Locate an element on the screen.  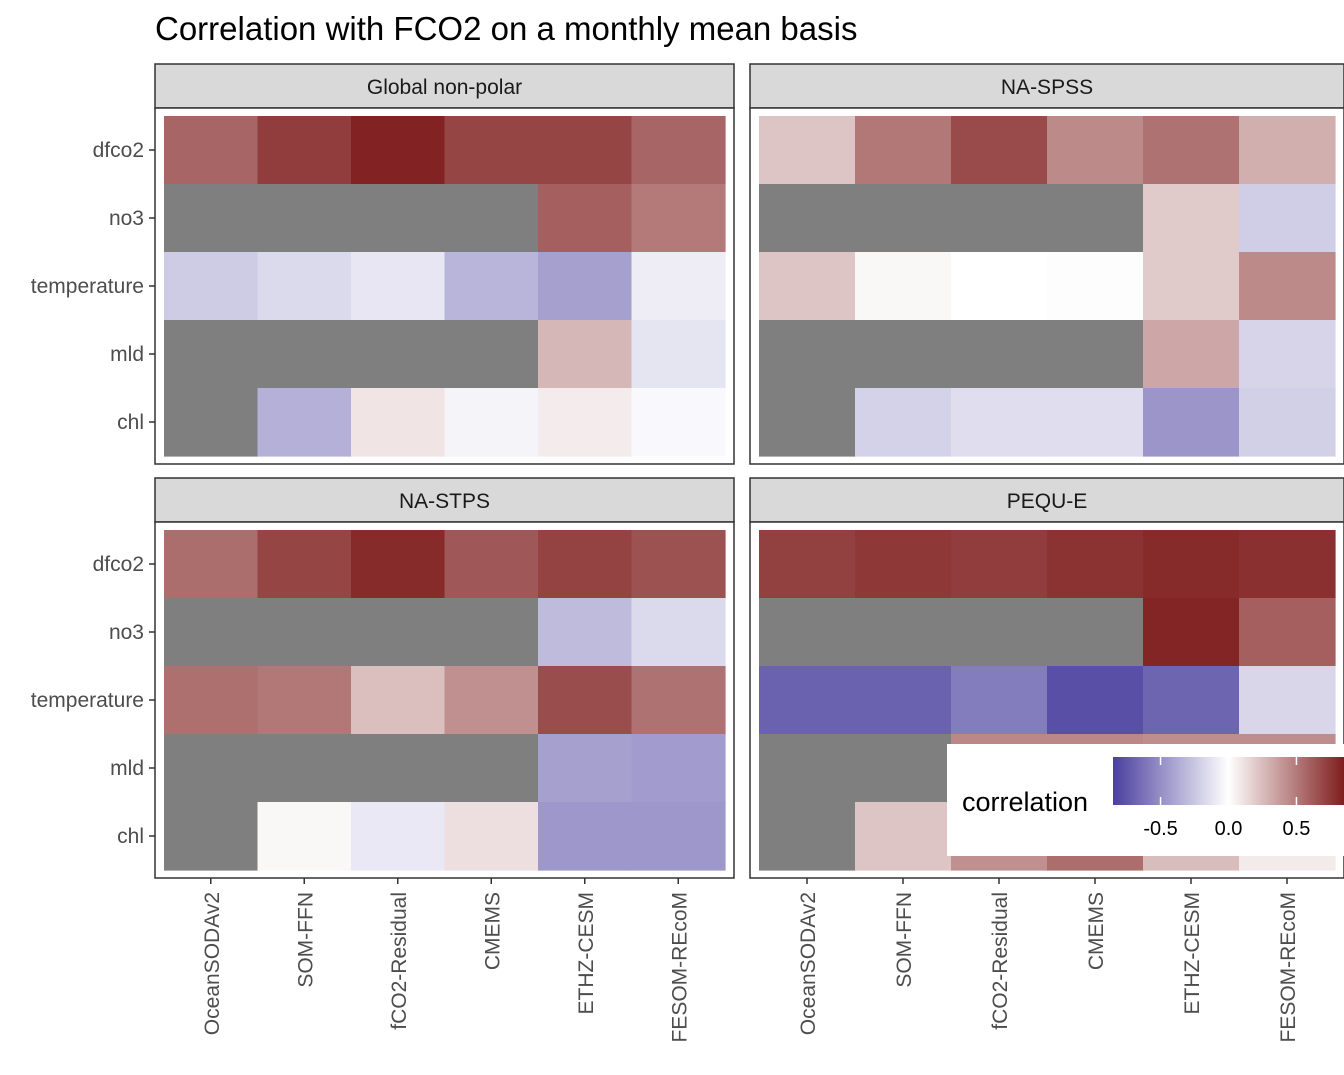
y-tick-label: temperature is located at coordinates (87, 700).